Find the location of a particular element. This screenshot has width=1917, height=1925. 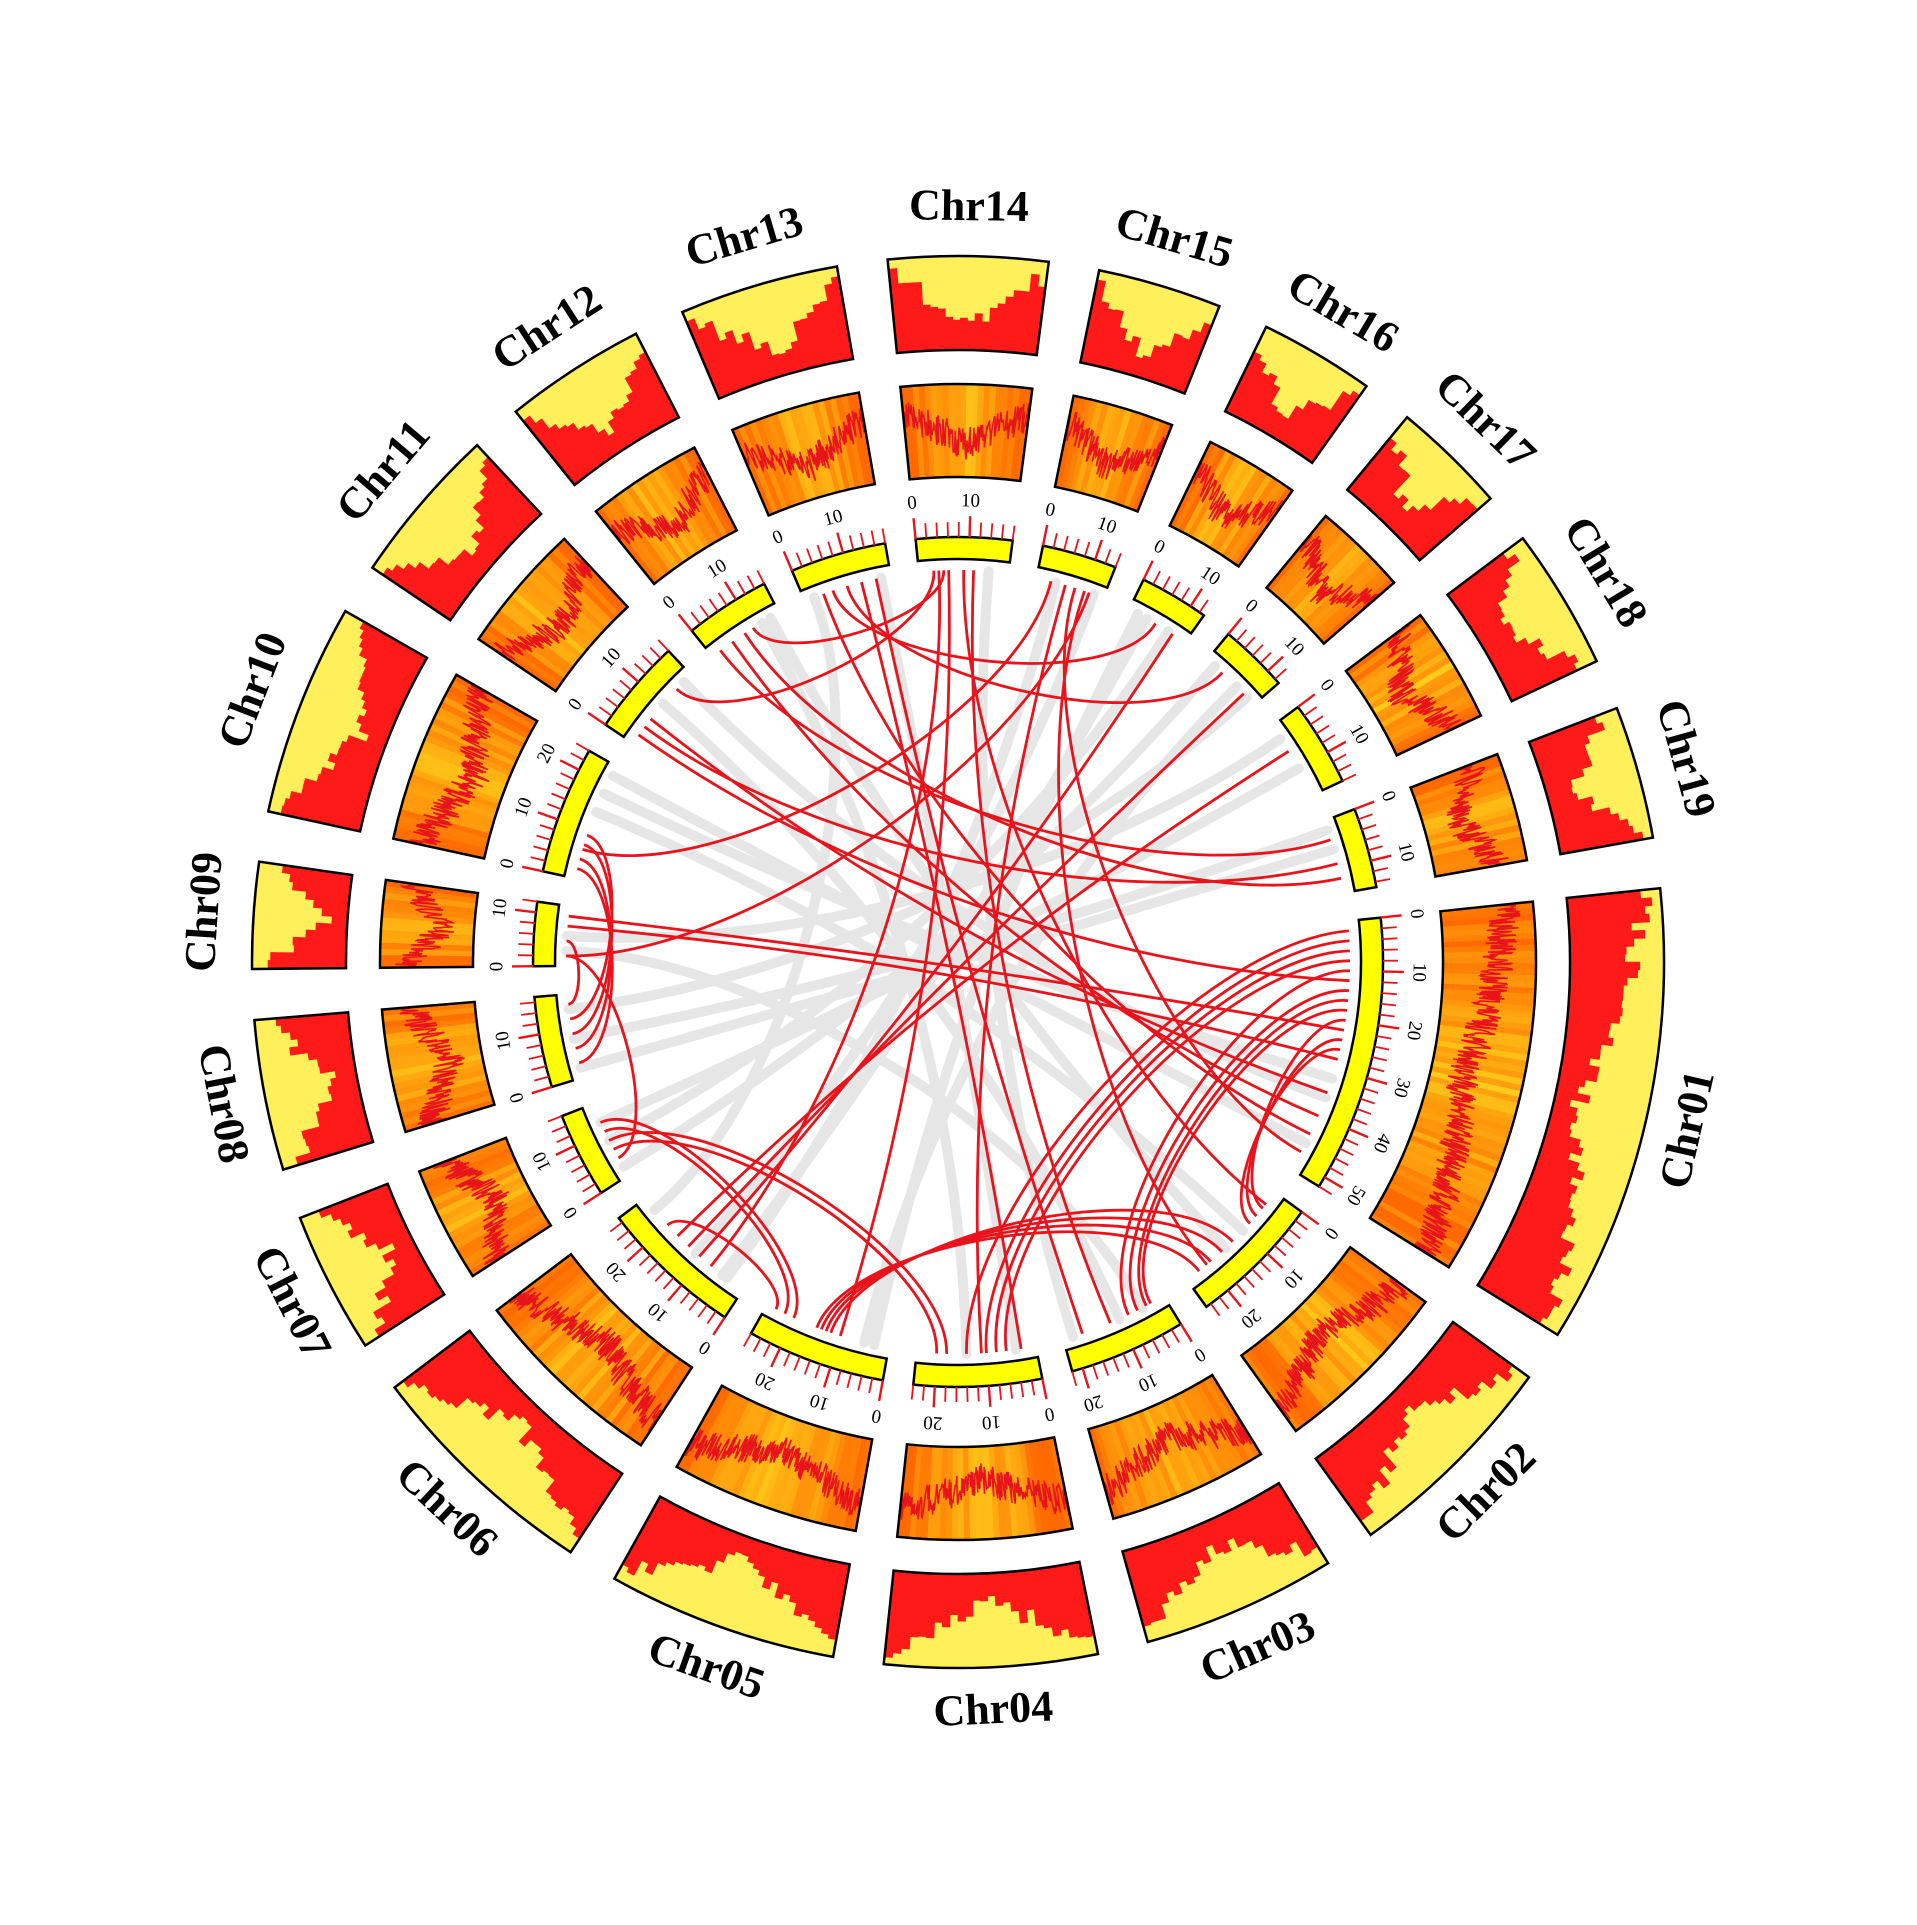

heatmap-profile-chr10 is located at coordinates (450, 765).